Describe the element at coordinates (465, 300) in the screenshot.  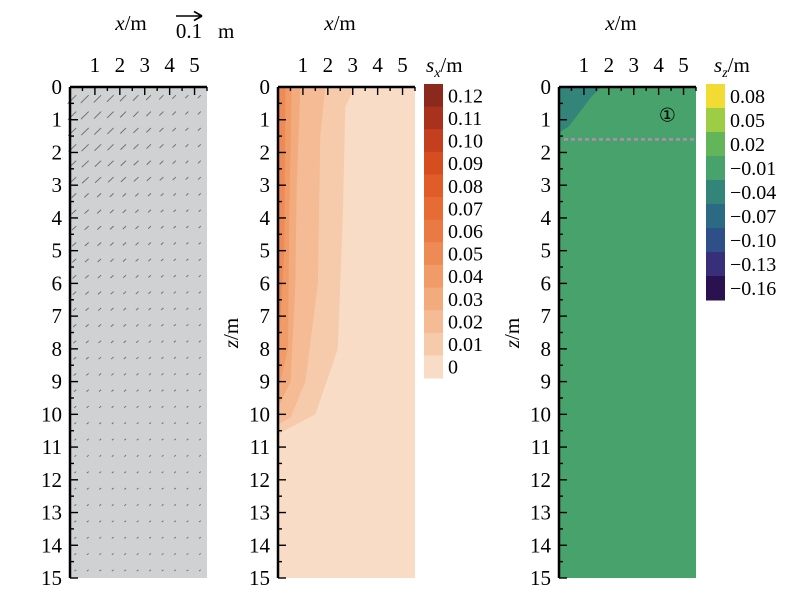
I see `colorbar-label: 0.03` at that location.